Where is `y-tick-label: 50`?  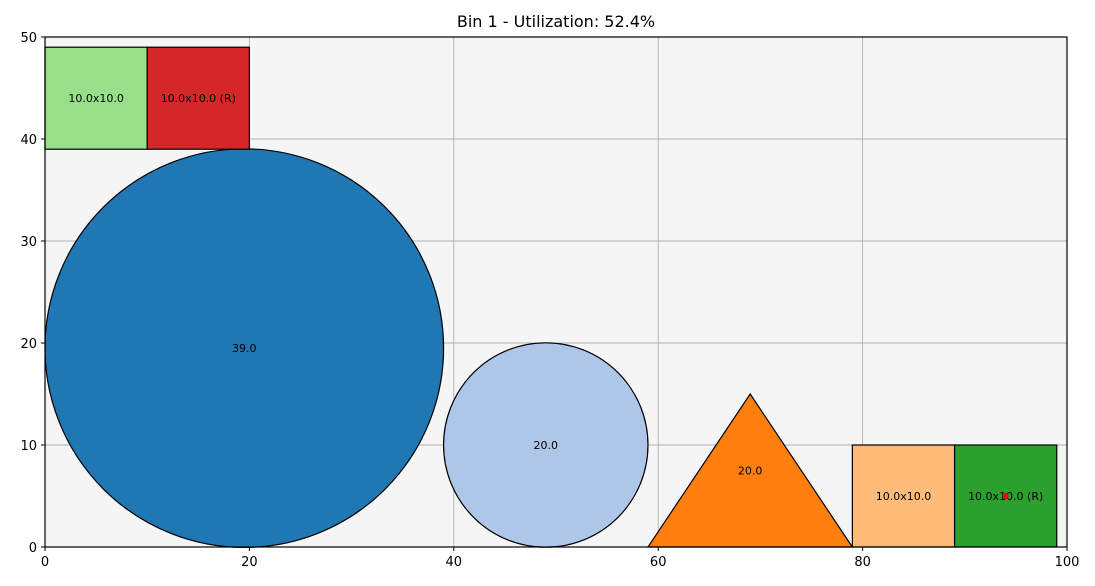 y-tick-label: 50 is located at coordinates (28, 38).